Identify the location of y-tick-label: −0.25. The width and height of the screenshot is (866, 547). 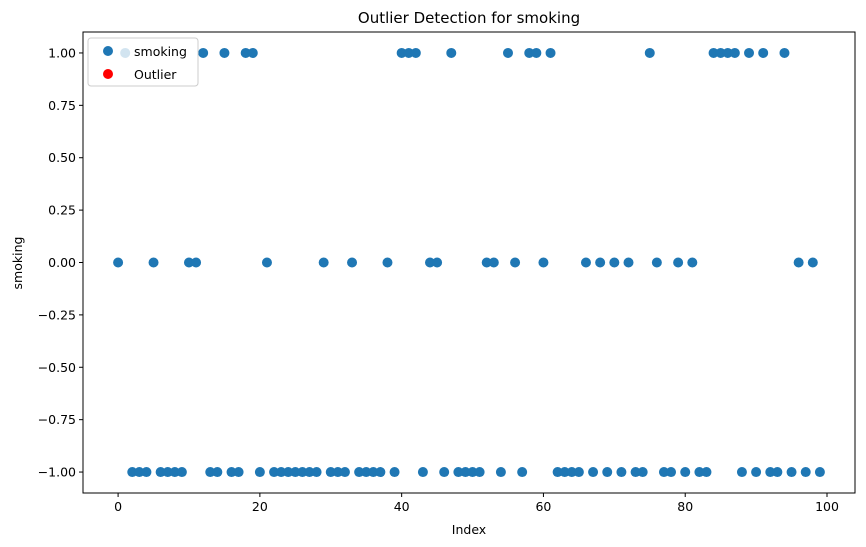
(57, 314).